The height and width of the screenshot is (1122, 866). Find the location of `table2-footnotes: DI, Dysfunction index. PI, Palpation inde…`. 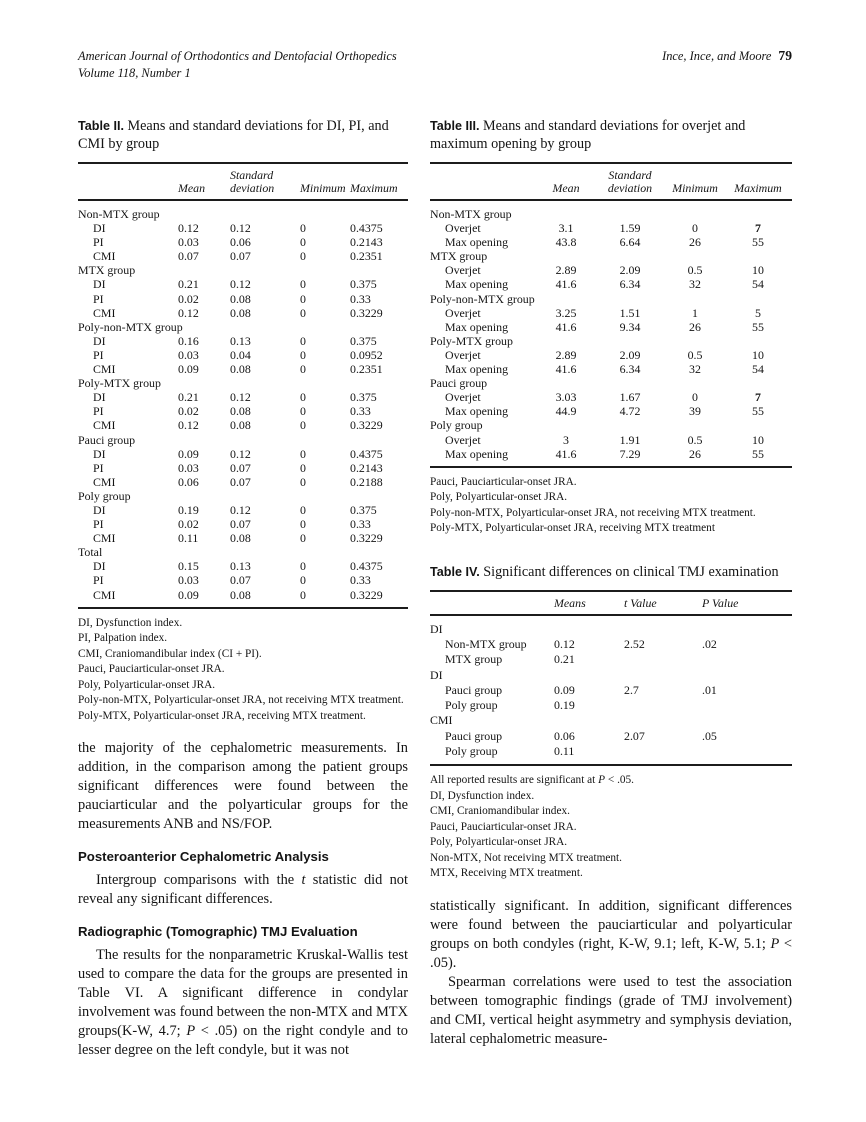

table2-footnotes: DI, Dysfunction index. PI, Palpation inde… is located at coordinates (243, 670).